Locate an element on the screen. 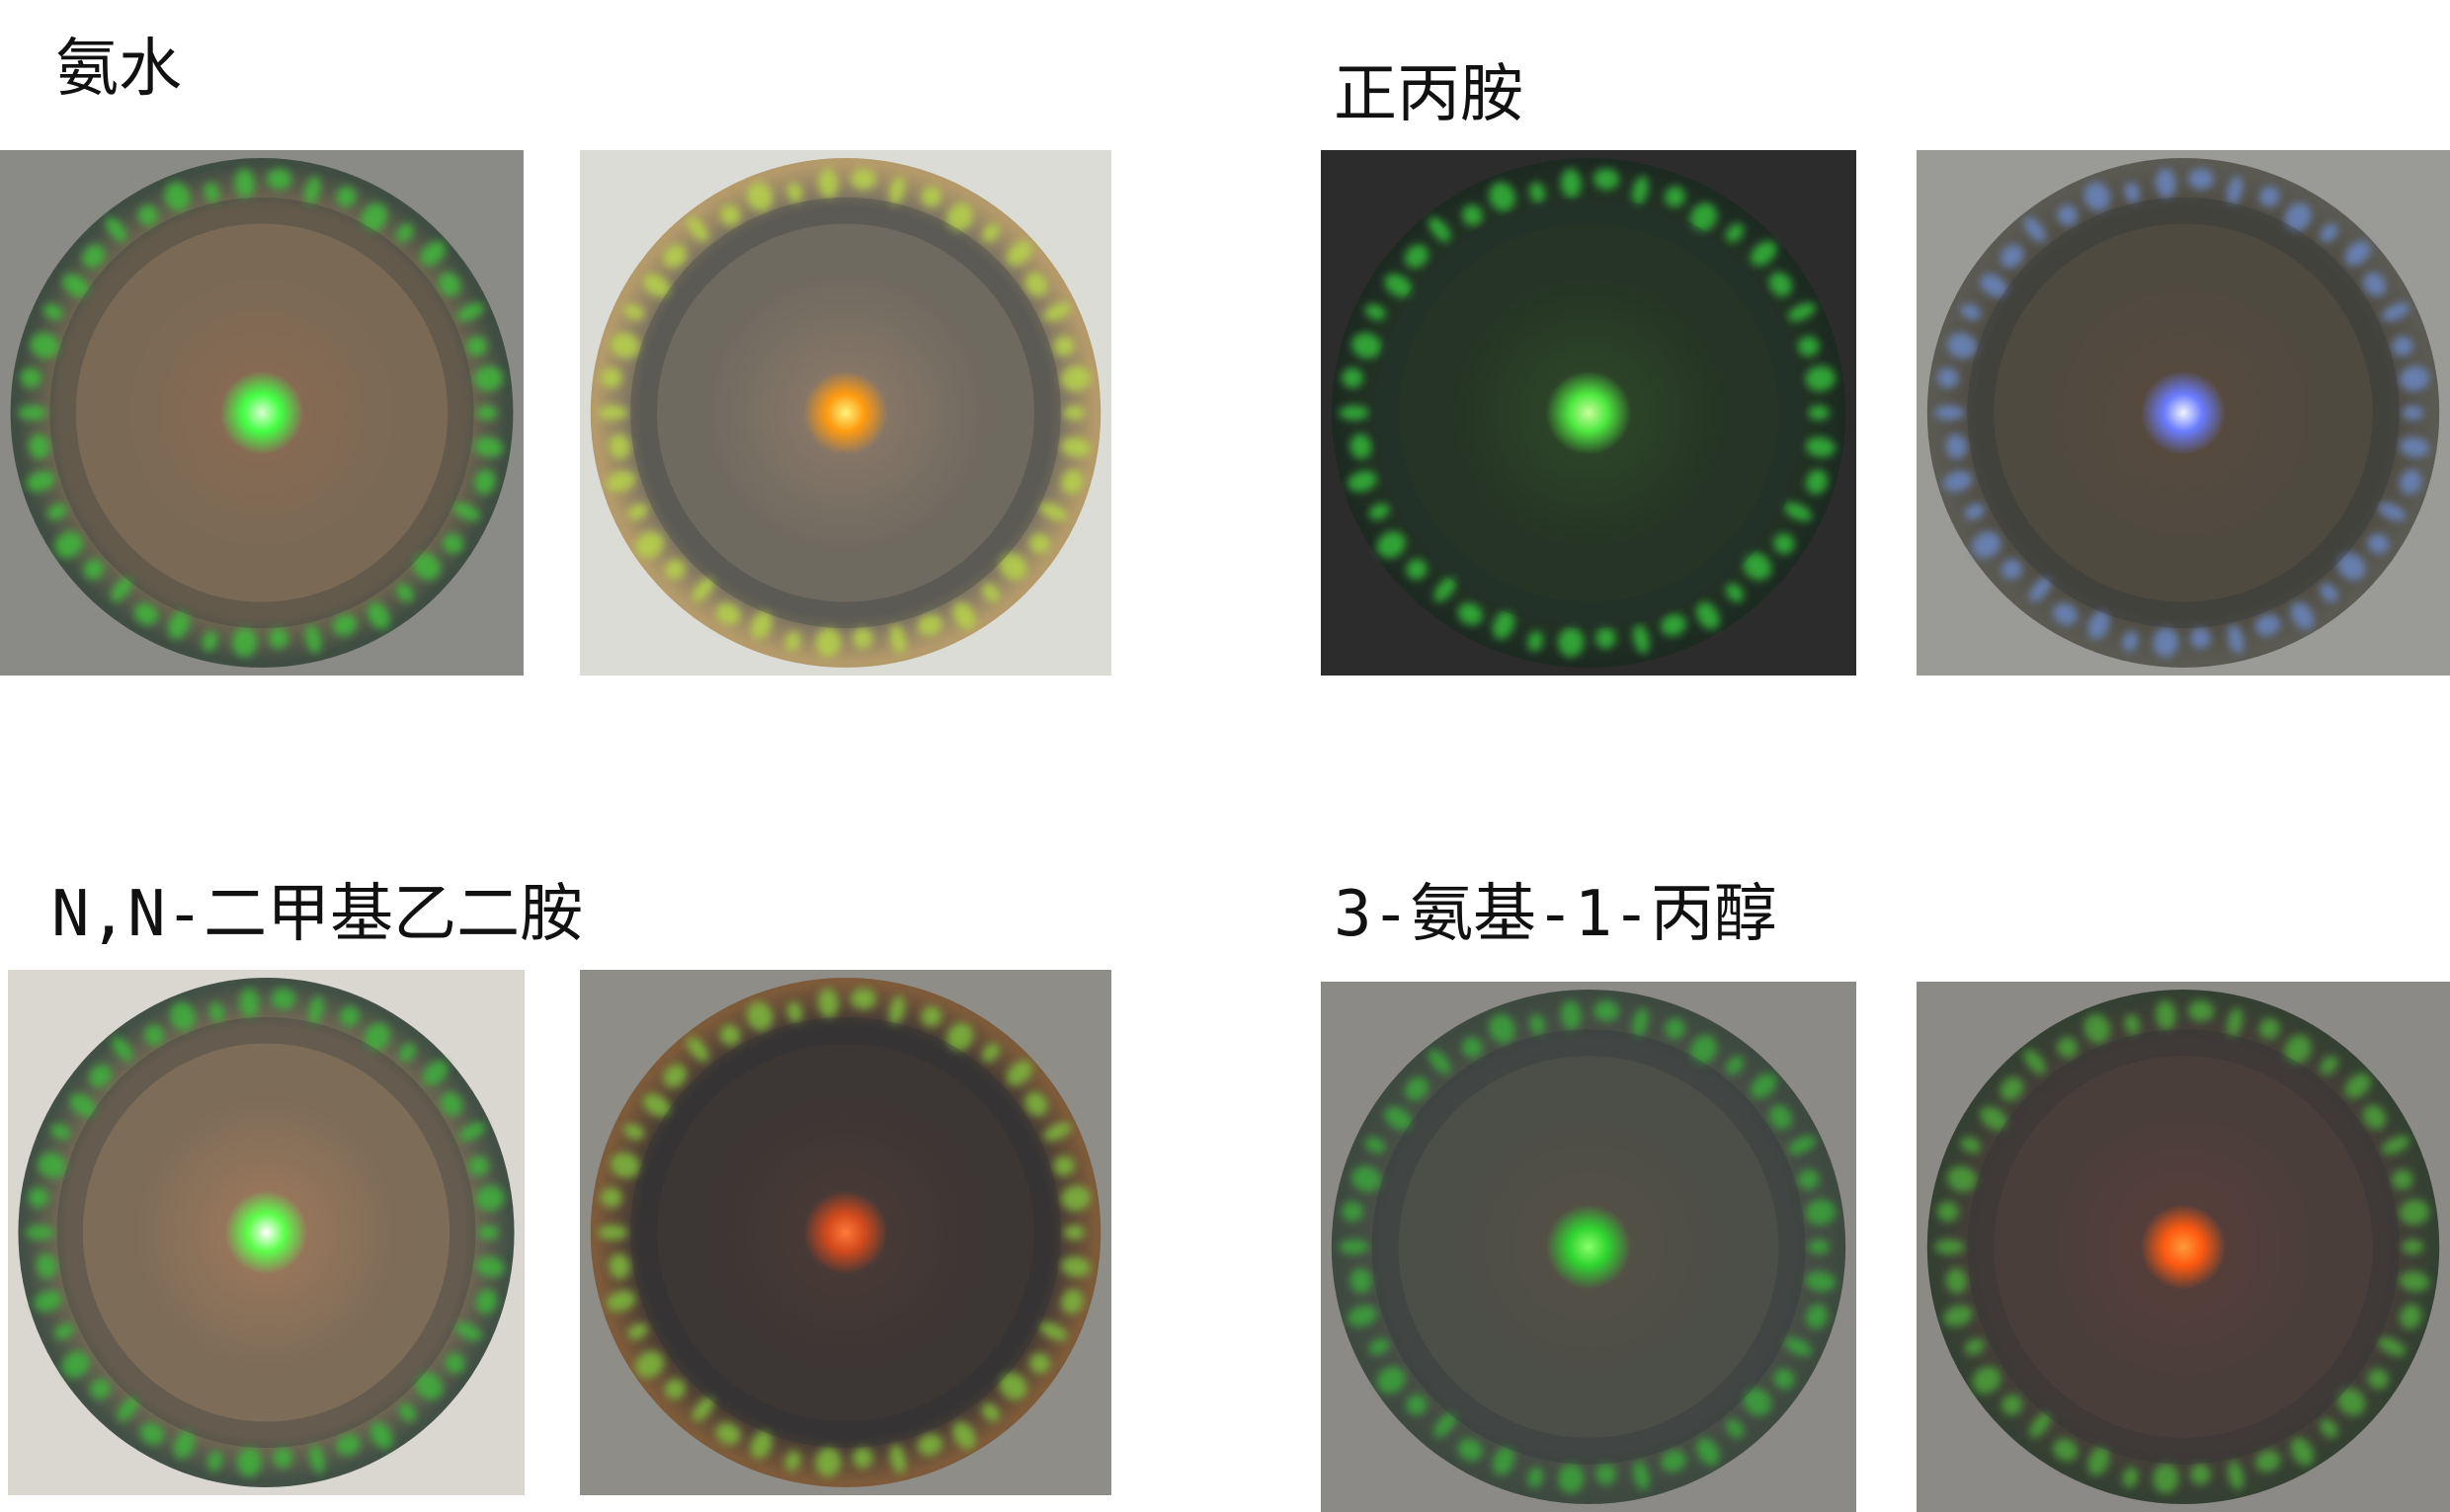  panel-label-dimethylethylenediamine: N,N-二甲基乙二胺 is located at coordinates (317, 915).